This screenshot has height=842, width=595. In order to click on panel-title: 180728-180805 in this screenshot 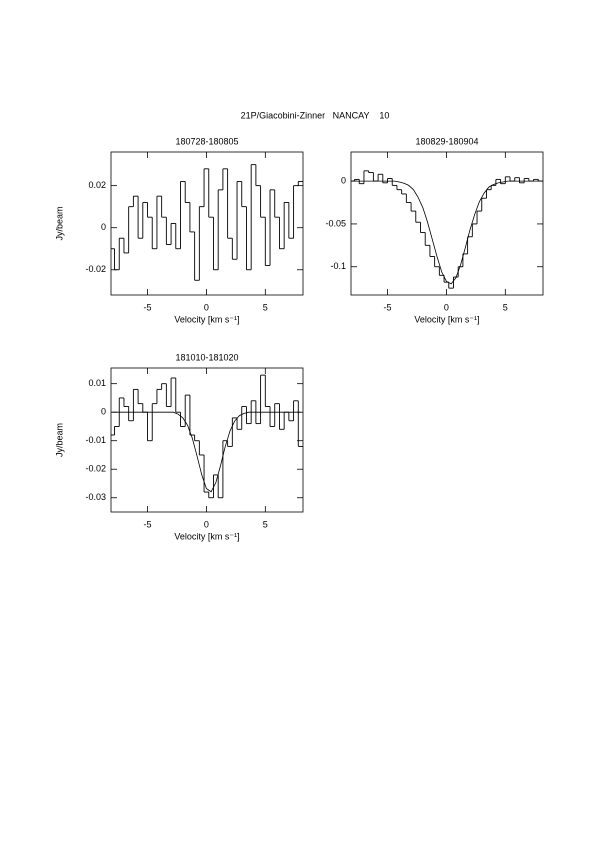, I will do `click(206, 141)`.